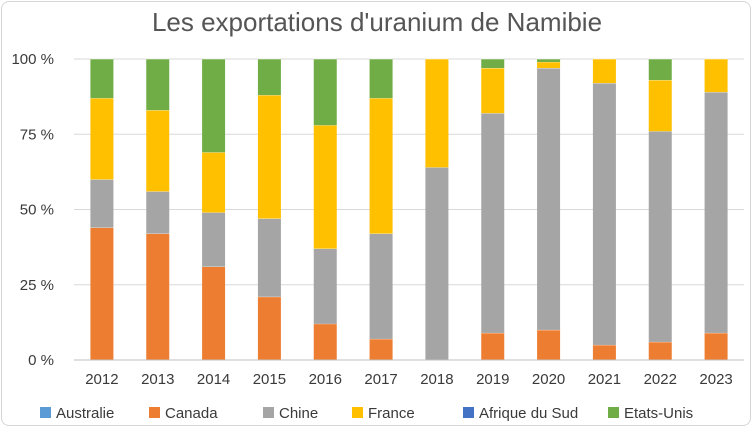  Describe the element at coordinates (715, 379) in the screenshot. I see `x-tick-label: 2023` at that location.